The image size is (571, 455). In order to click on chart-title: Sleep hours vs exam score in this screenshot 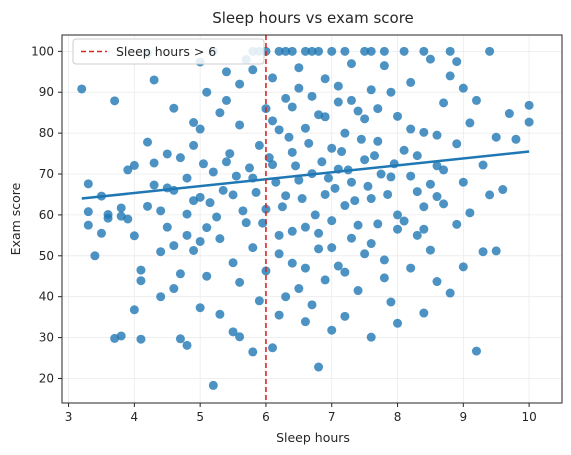, I will do `click(313, 18)`.